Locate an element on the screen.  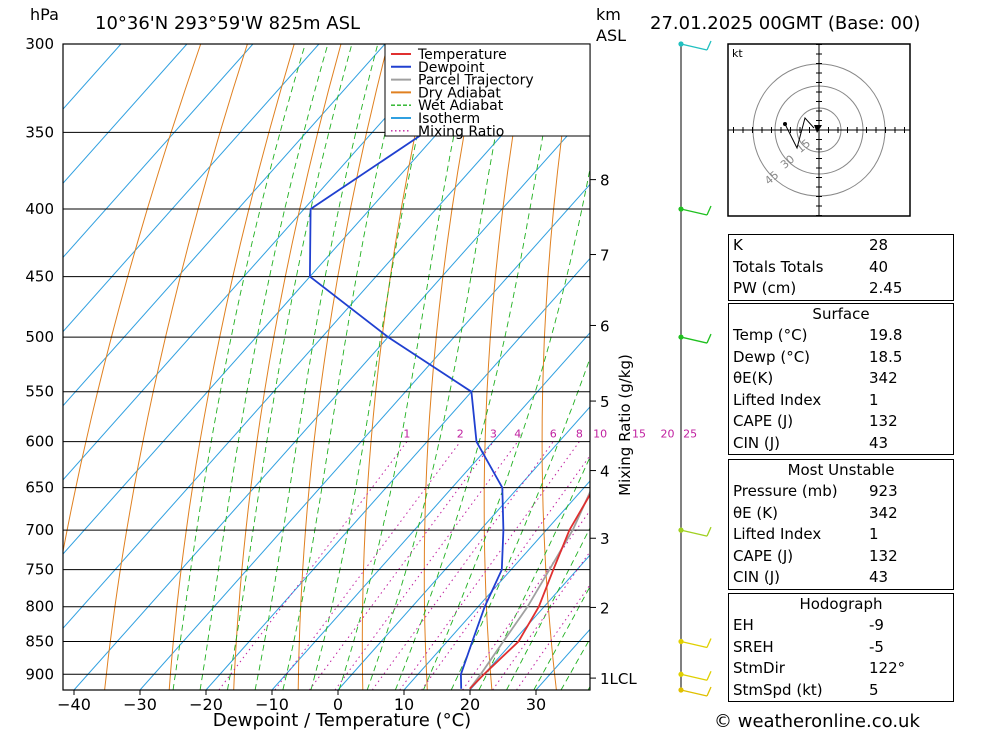
km-tick-label: 1LCL is located at coordinates (618, 679).